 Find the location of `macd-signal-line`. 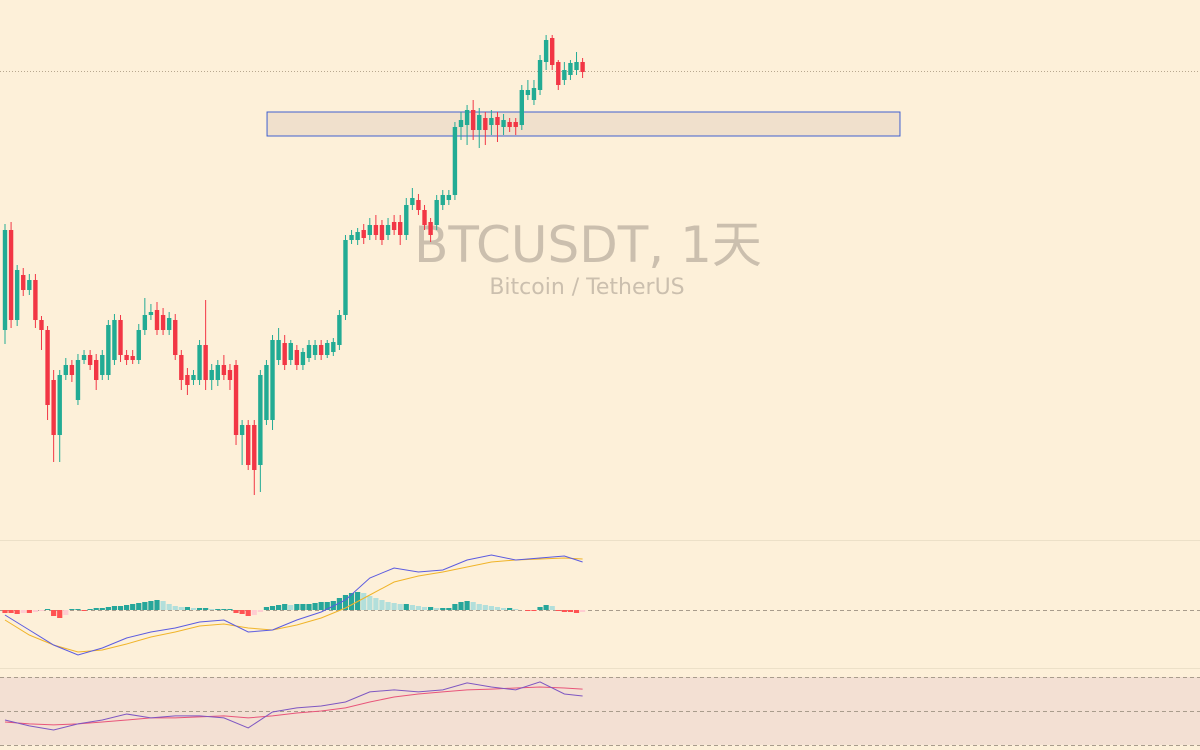

macd-signal-line is located at coordinates (293, 605).